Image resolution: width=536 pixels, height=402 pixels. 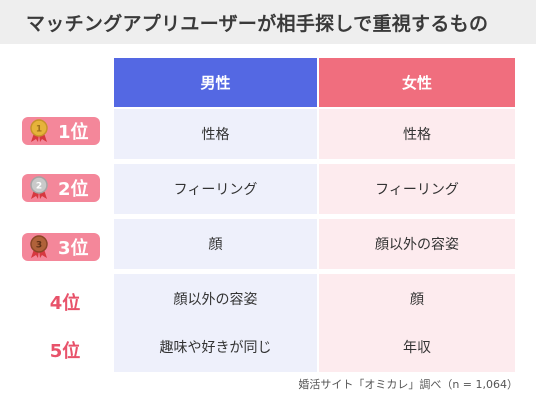 What do you see at coordinates (215, 82) in the screenshot?
I see `male-column-header: 男性` at bounding box center [215, 82].